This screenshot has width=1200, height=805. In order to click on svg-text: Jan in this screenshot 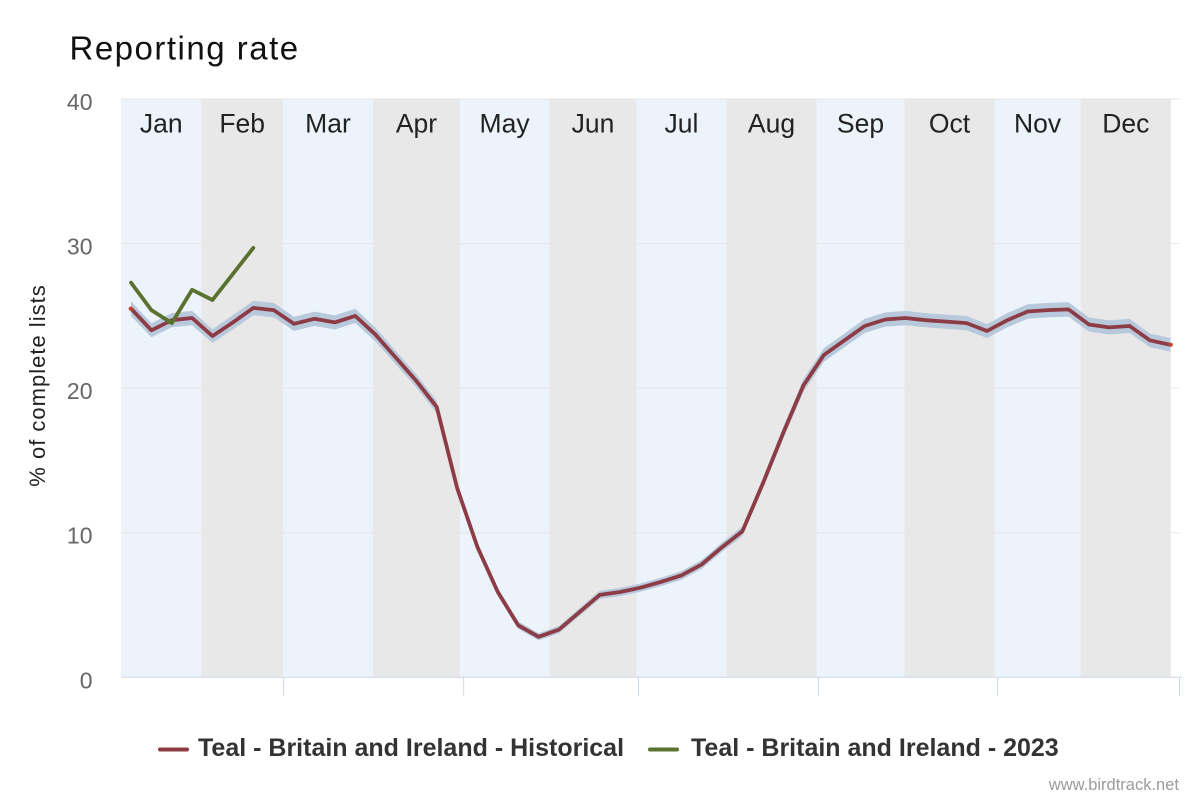, I will do `click(161, 124)`.